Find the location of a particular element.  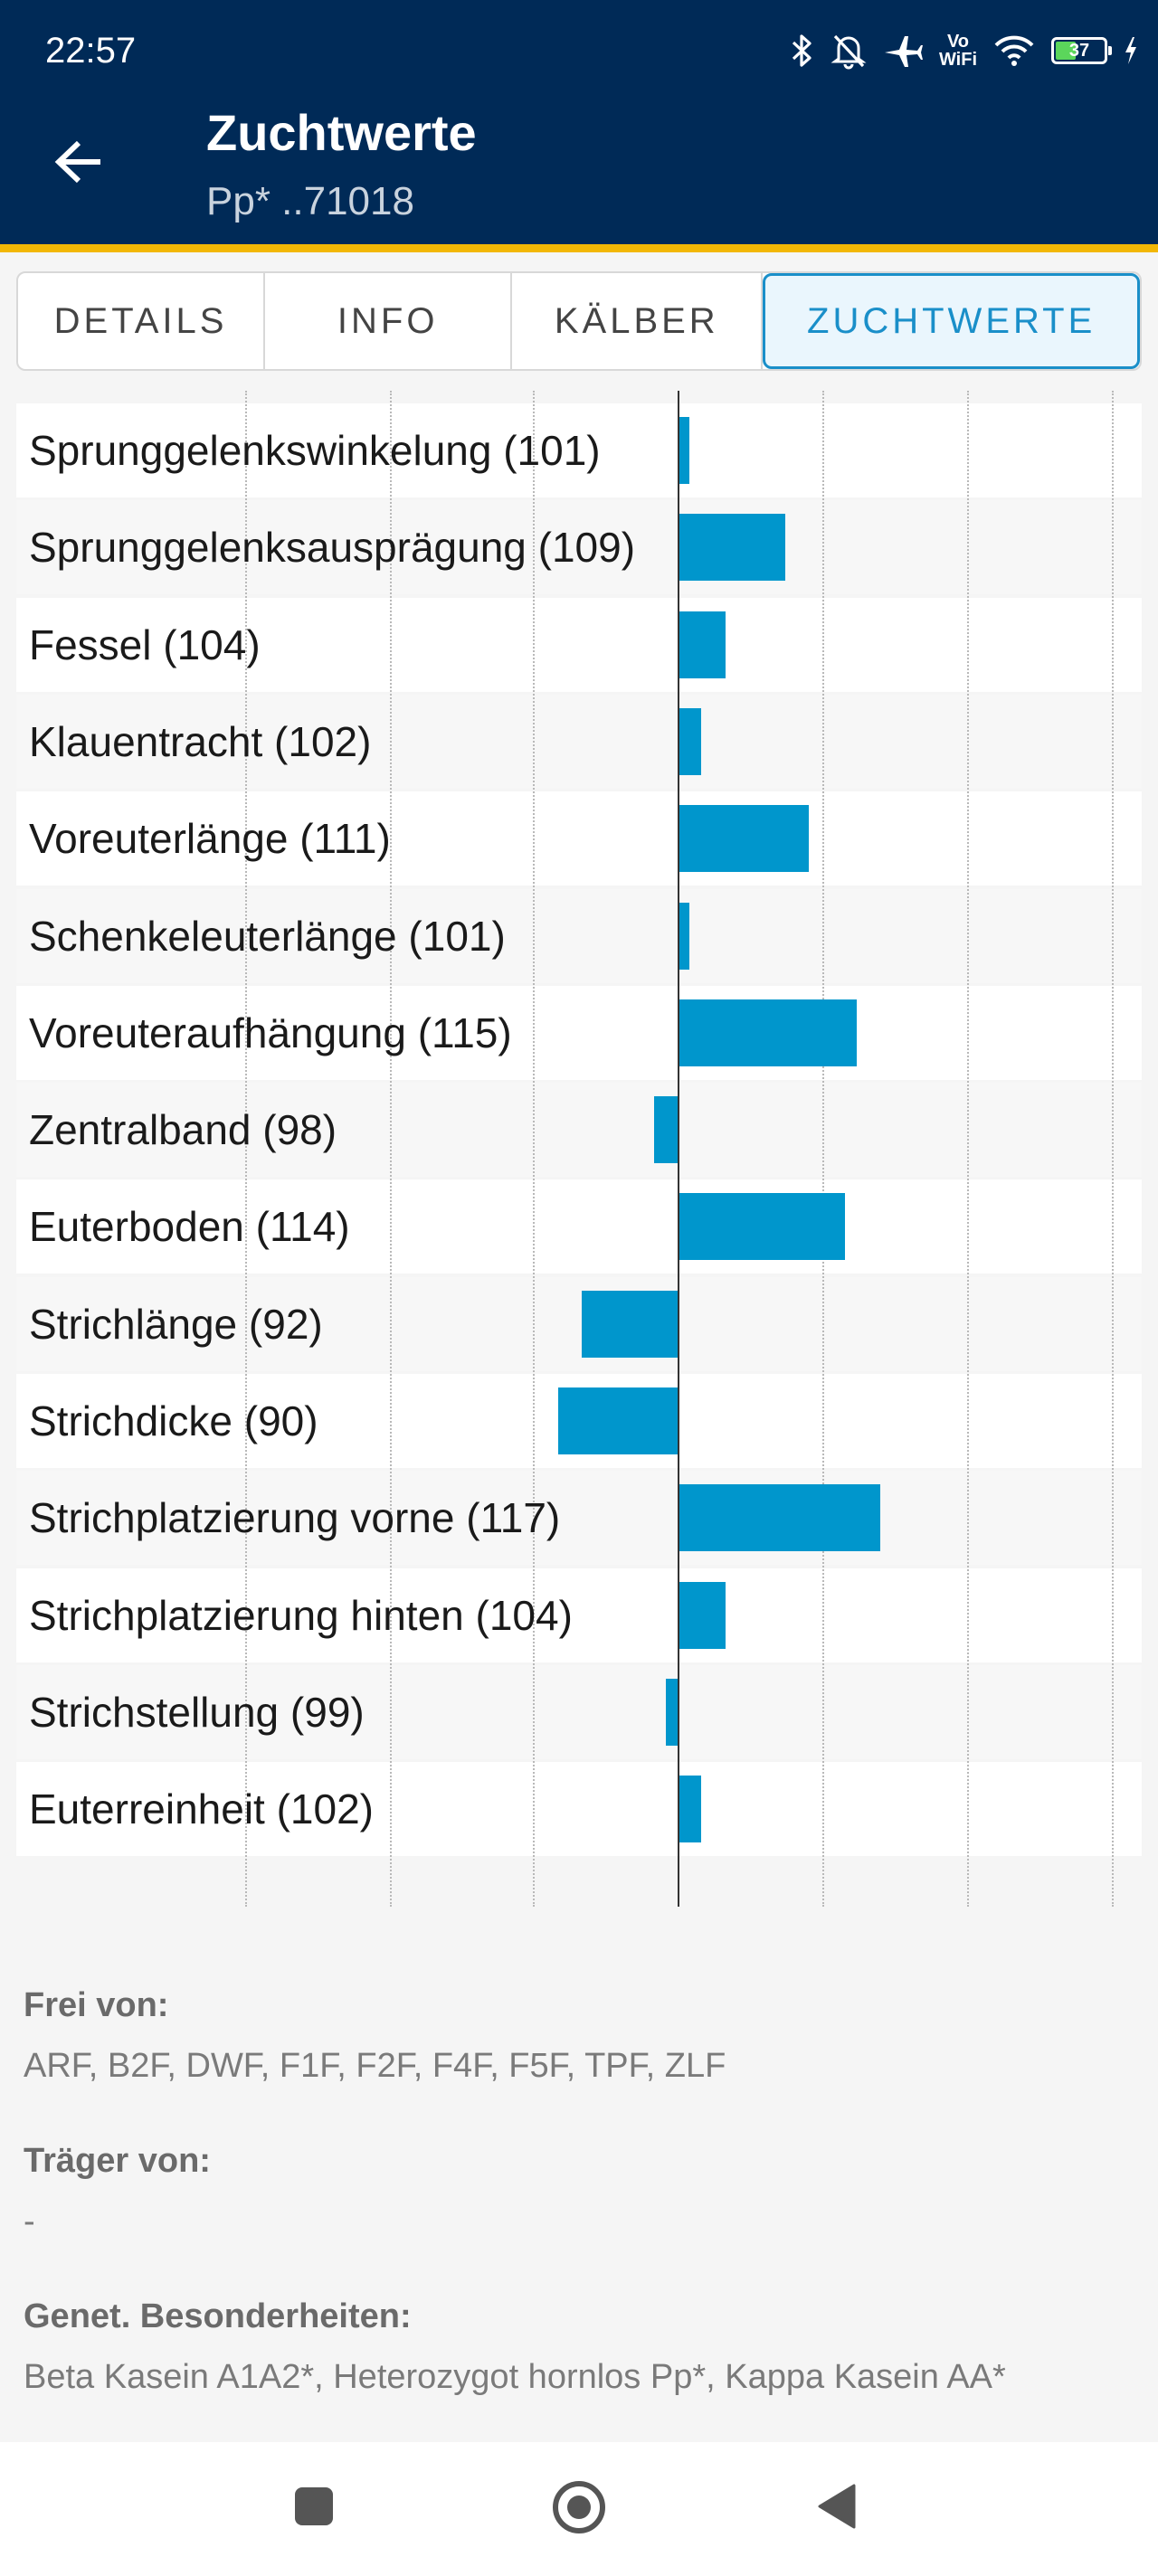

home-circle-icon is located at coordinates (579, 2509).